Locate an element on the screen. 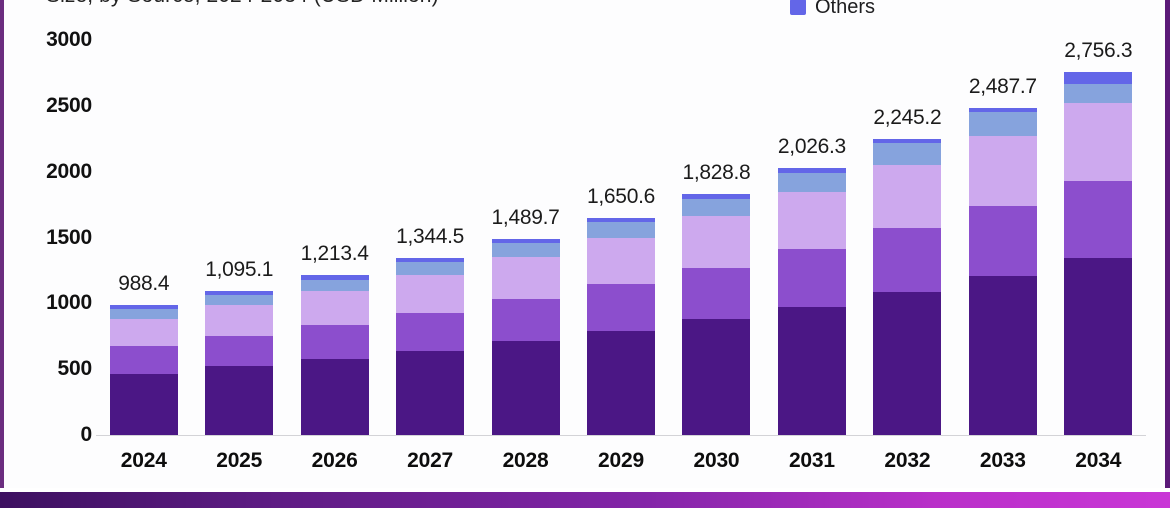 Image resolution: width=1170 pixels, height=508 pixels. bar-stack: 1,828.8 2030 is located at coordinates (716, 316).